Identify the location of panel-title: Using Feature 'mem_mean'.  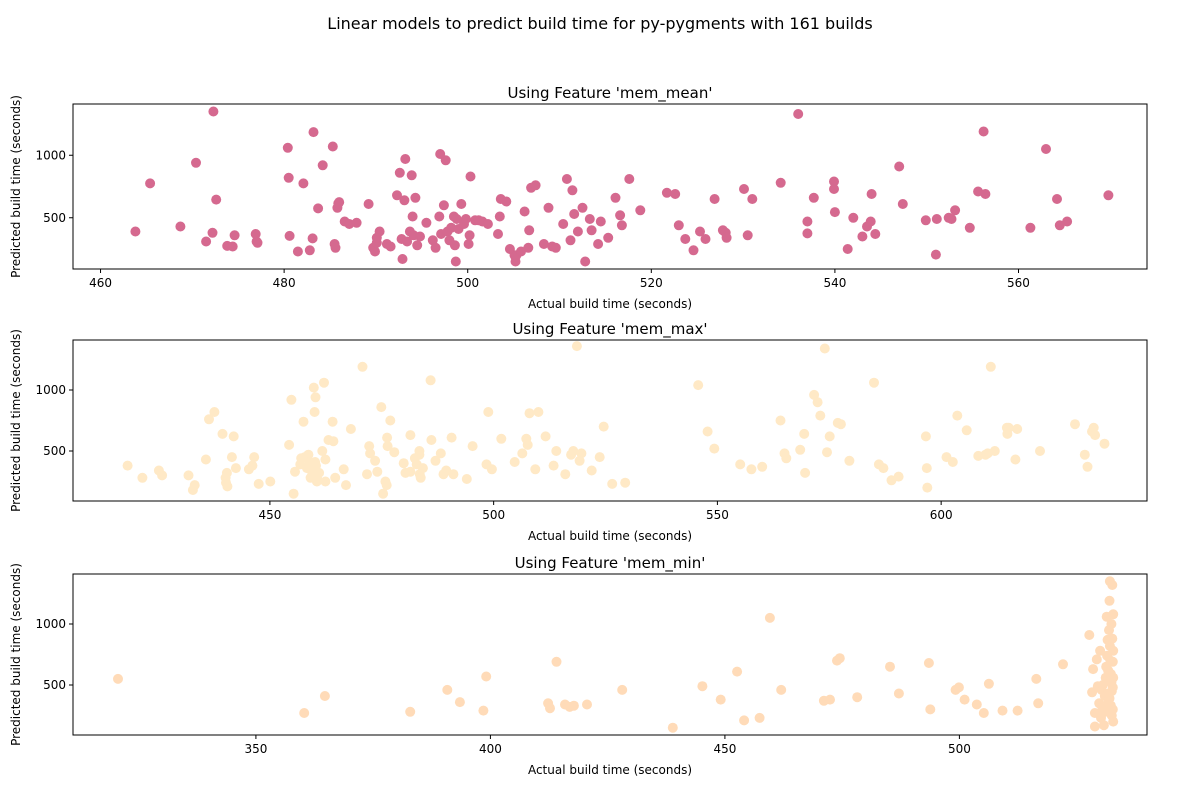
(610, 93).